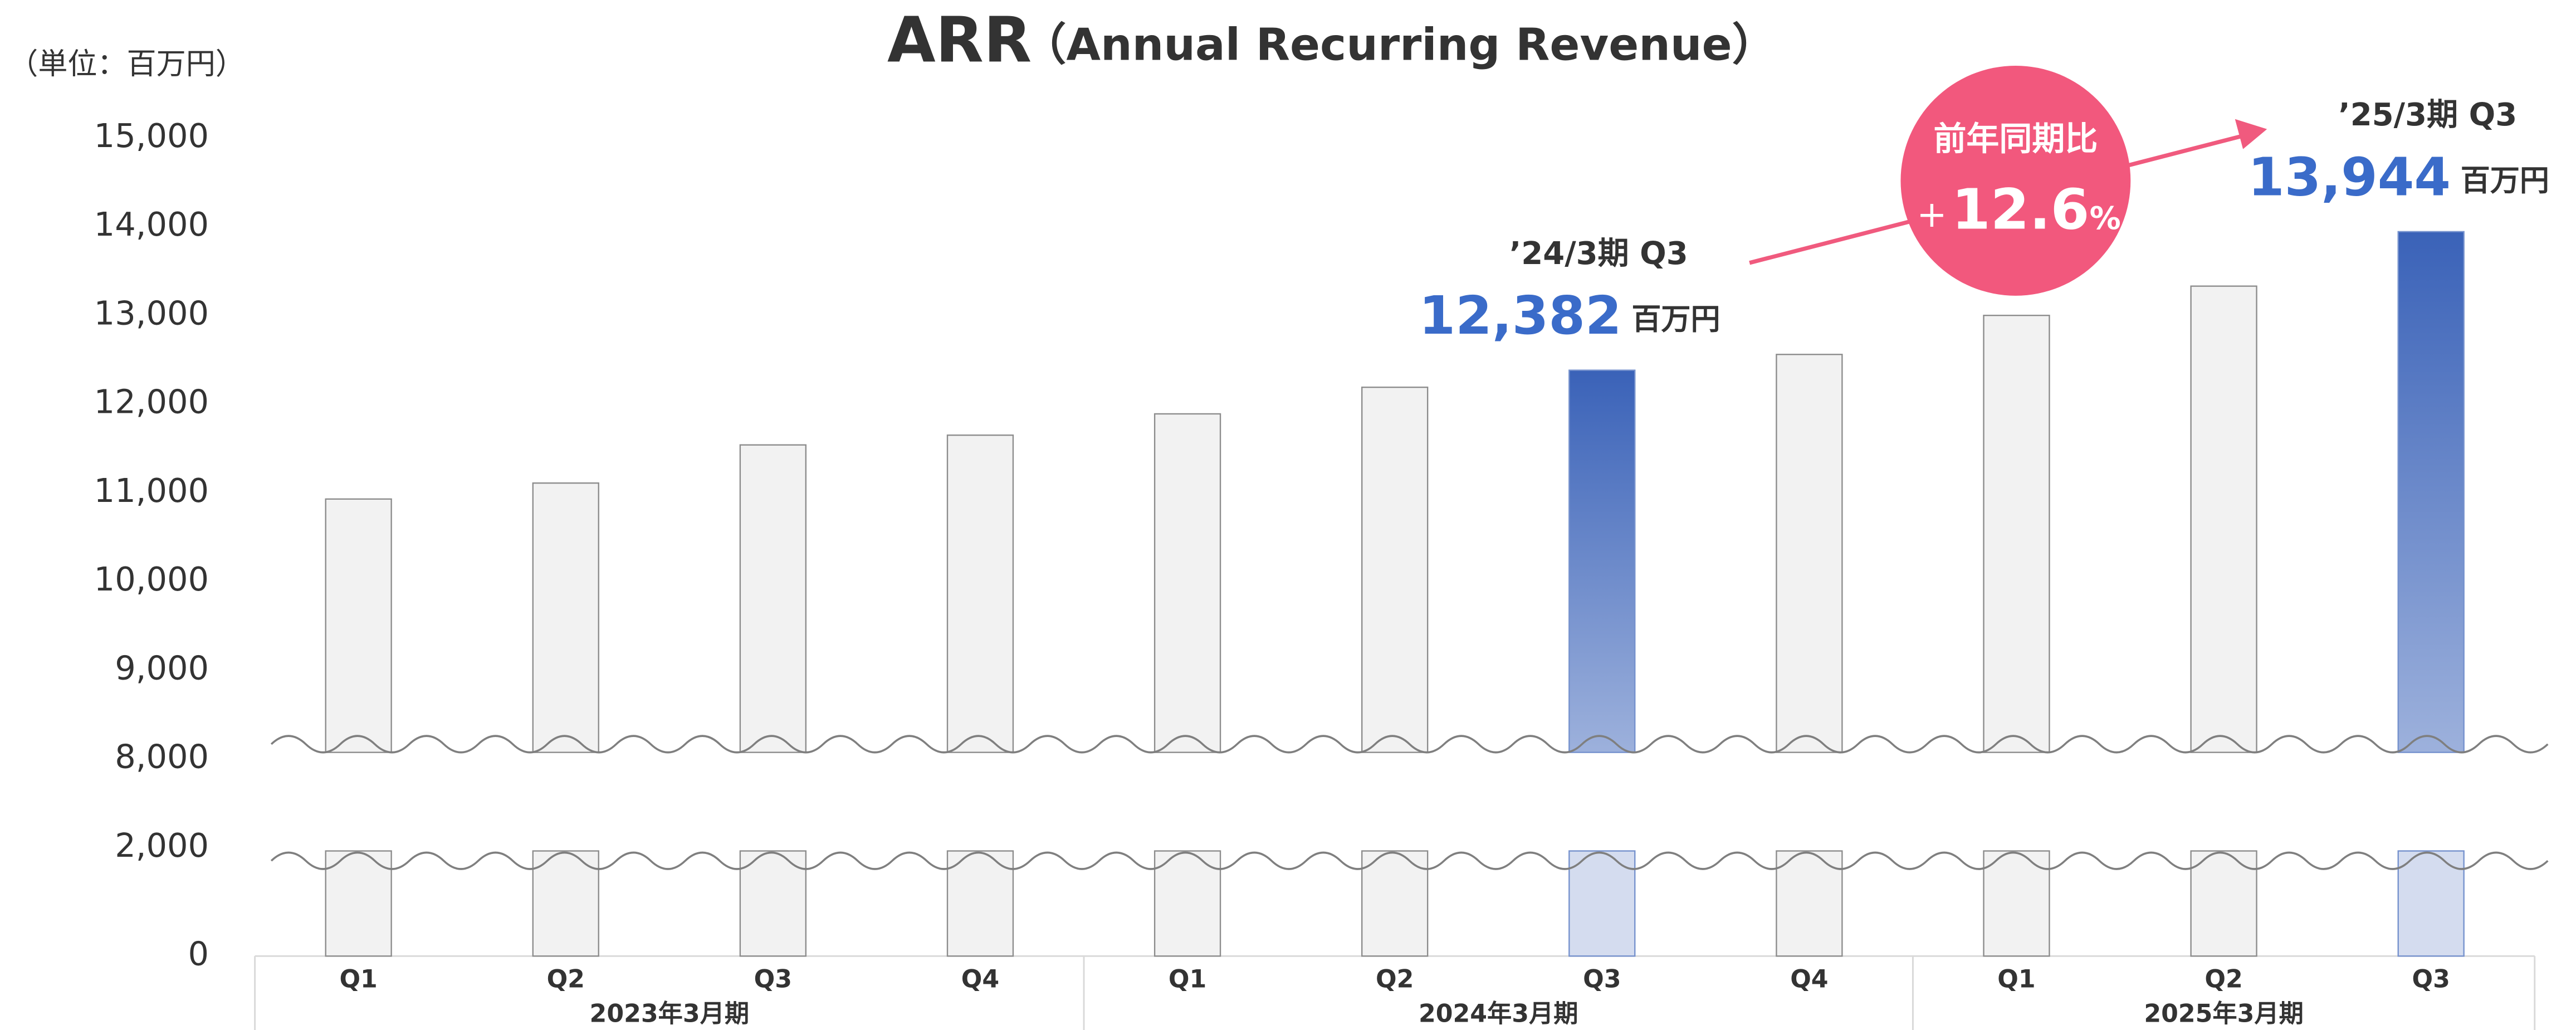 Image resolution: width=2576 pixels, height=1030 pixels. What do you see at coordinates (162, 757) in the screenshot?
I see `y-tick-label: 8,000` at bounding box center [162, 757].